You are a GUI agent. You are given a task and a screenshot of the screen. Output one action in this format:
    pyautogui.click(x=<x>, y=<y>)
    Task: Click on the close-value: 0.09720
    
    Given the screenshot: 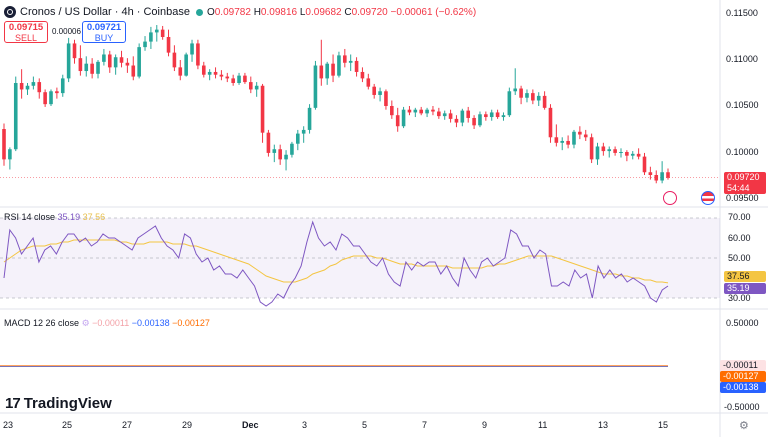 What is the action you would take?
    pyautogui.click(x=369, y=12)
    